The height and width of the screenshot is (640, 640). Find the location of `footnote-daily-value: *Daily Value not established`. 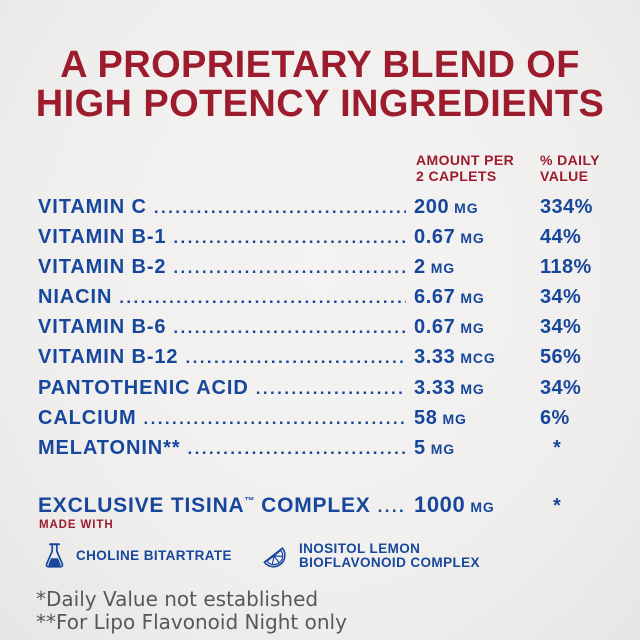

footnote-daily-value: *Daily Value not established is located at coordinates (177, 599).